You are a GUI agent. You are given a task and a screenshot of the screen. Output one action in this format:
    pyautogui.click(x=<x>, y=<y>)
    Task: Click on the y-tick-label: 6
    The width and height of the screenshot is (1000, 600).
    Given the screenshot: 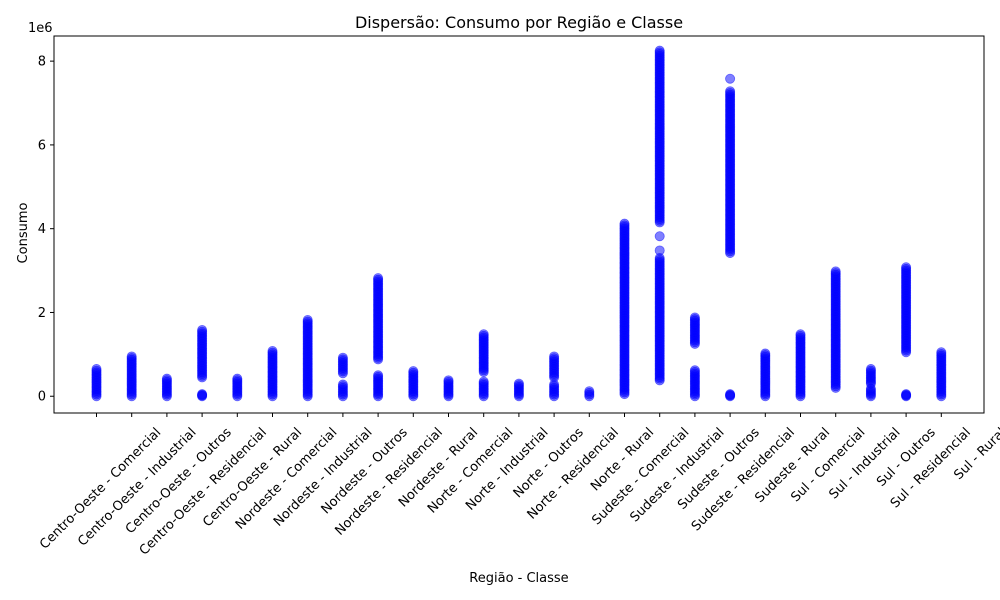 What is the action you would take?
    pyautogui.click(x=42, y=145)
    